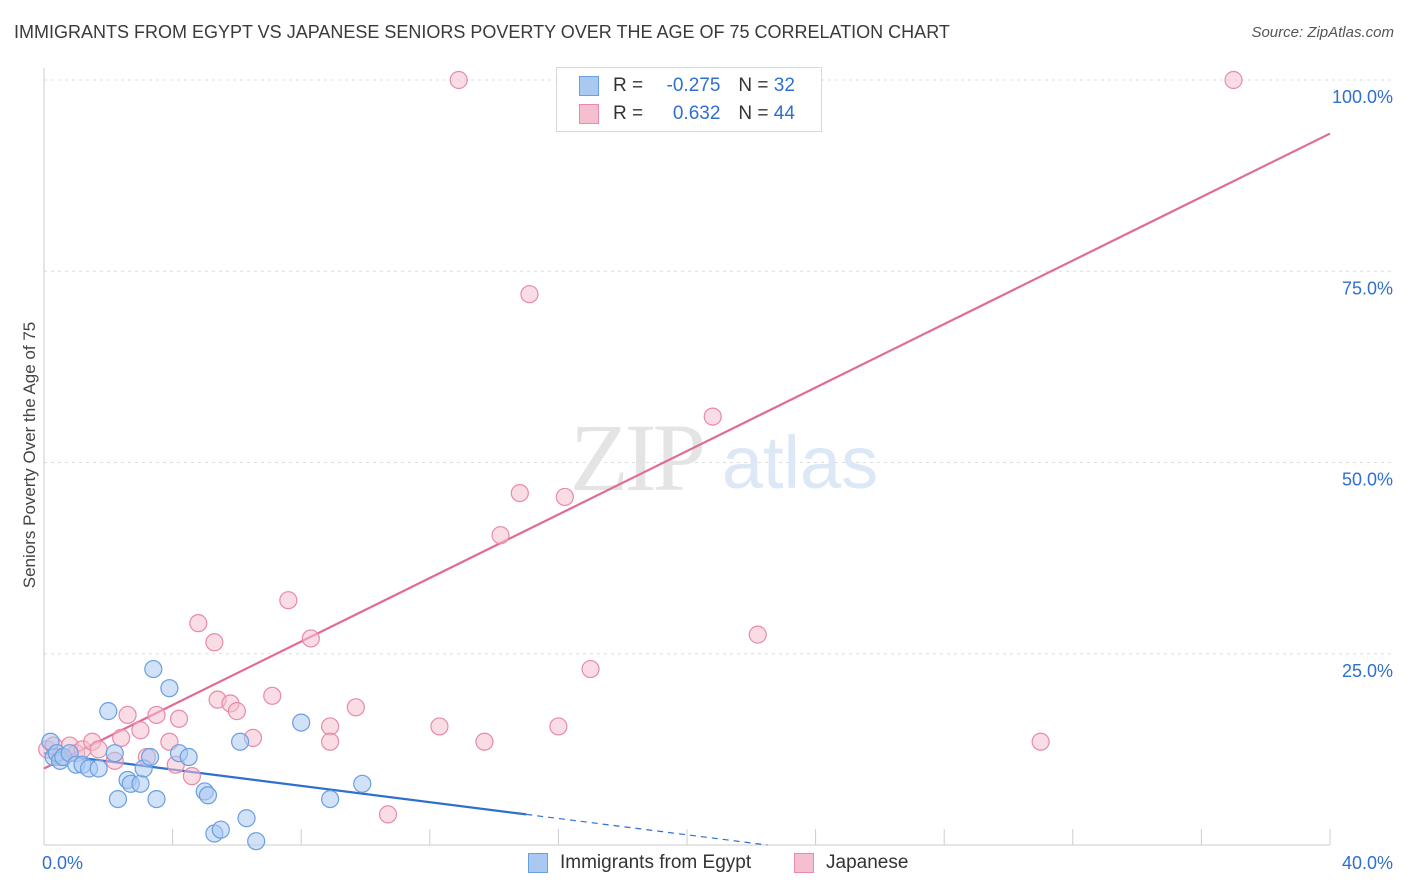 The height and width of the screenshot is (892, 1406). Describe the element at coordinates (1322, 32) in the screenshot. I see `source-credit: Source: ZipAtlas.com` at that location.